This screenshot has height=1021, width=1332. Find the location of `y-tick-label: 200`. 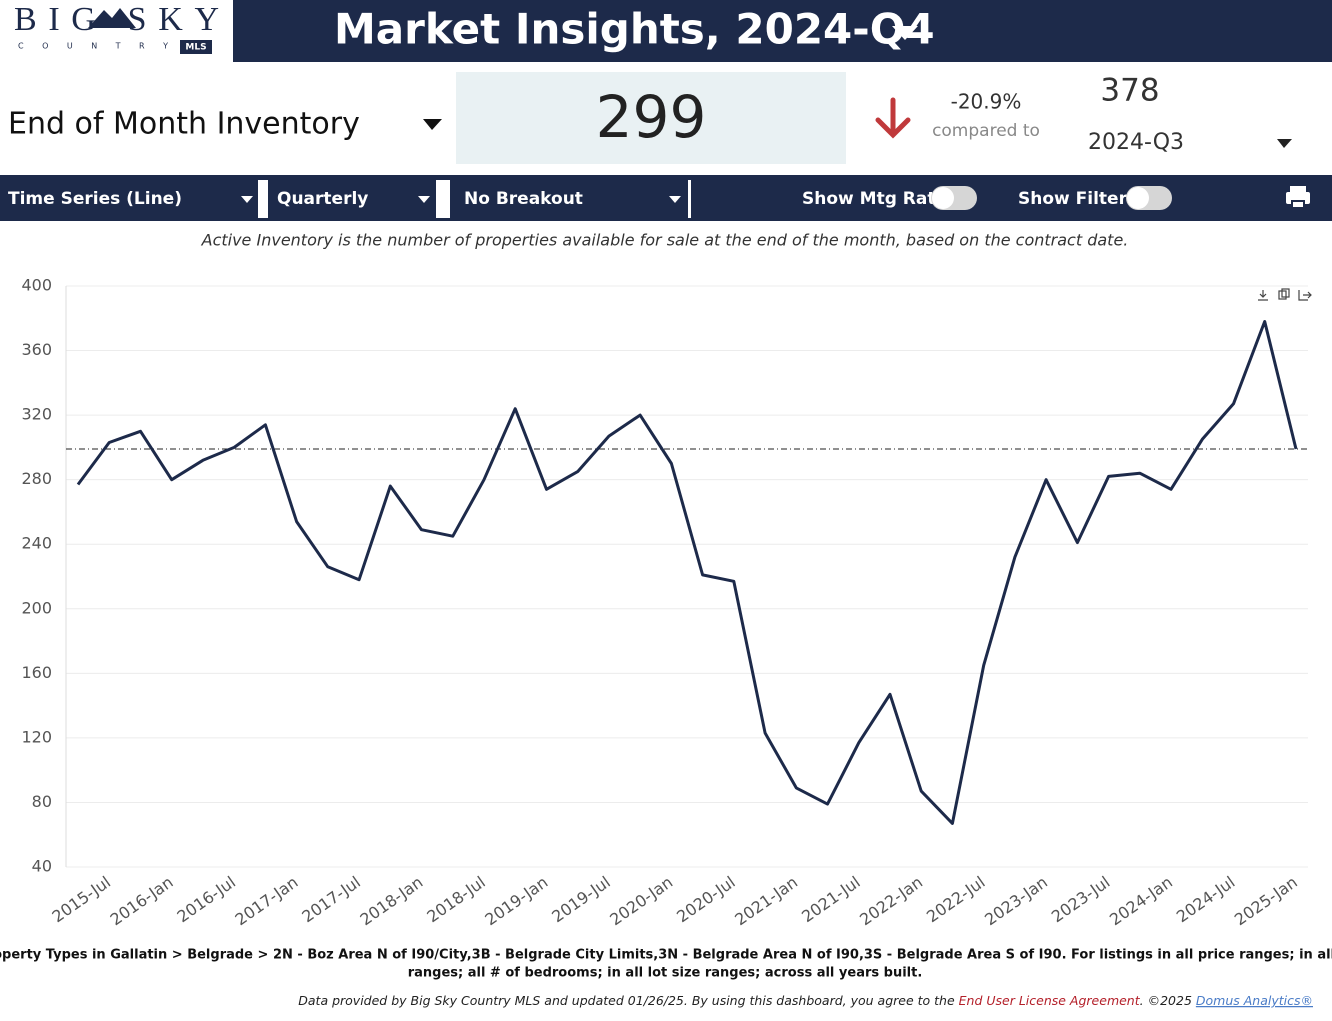

y-tick-label: 200 is located at coordinates (36, 607).